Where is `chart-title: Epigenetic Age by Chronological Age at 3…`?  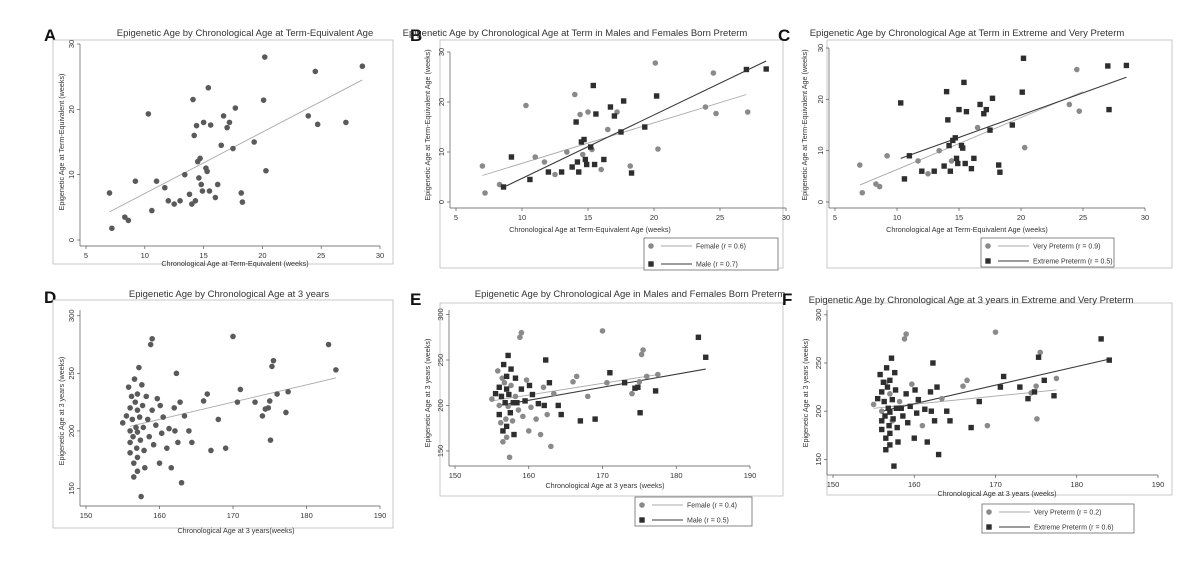
chart-title: Epigenetic Age by Chronological Age at 3… is located at coordinates (971, 300).